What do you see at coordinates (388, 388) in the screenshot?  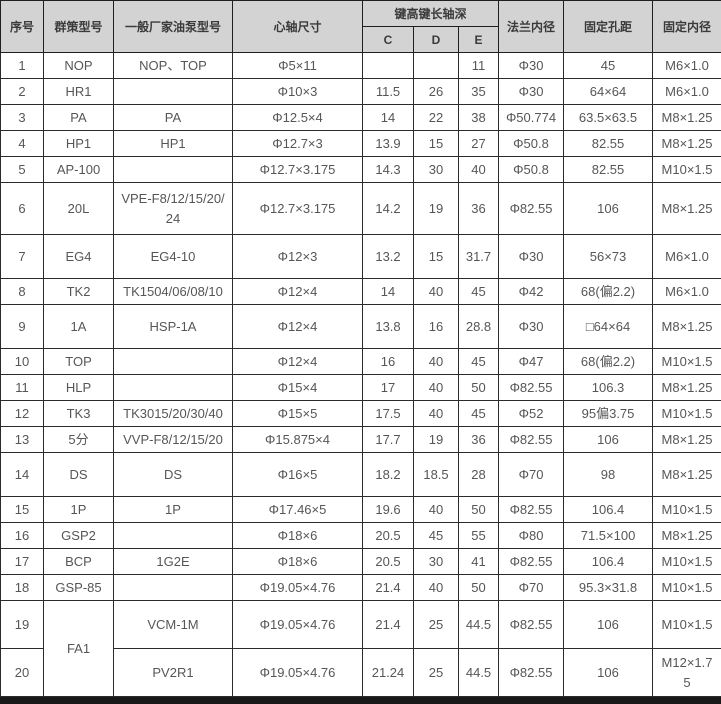 I see `table-cell: 17` at bounding box center [388, 388].